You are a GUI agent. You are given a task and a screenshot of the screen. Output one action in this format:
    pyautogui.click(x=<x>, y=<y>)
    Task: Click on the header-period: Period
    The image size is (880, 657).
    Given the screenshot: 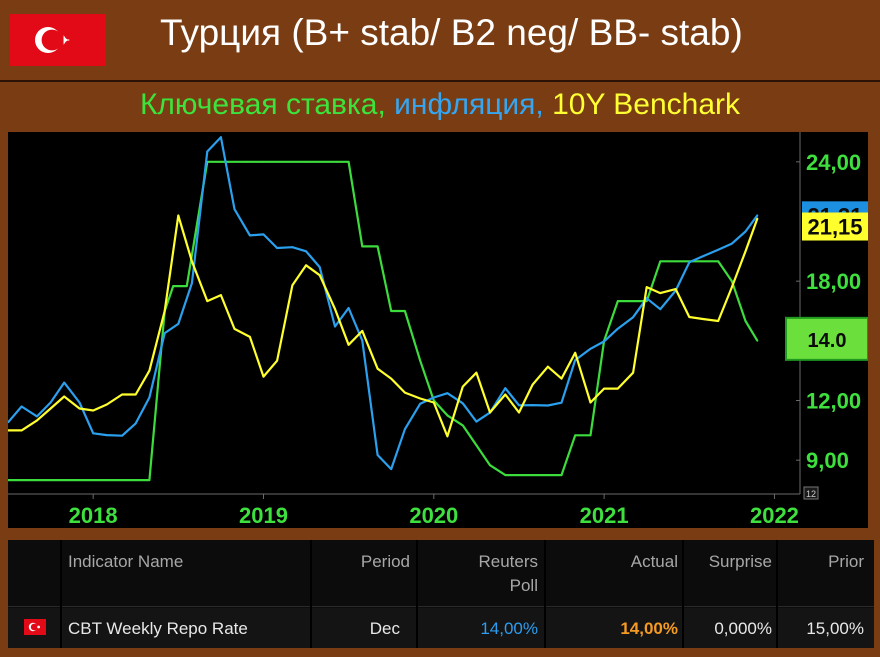 What is the action you would take?
    pyautogui.click(x=363, y=572)
    